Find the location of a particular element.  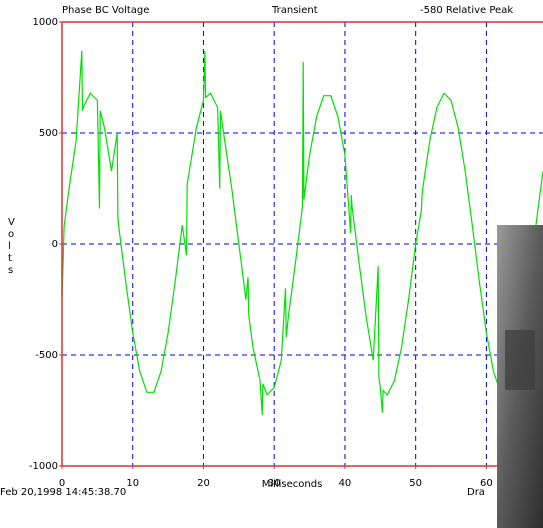

x-tick-label: 20 is located at coordinates (203, 483).